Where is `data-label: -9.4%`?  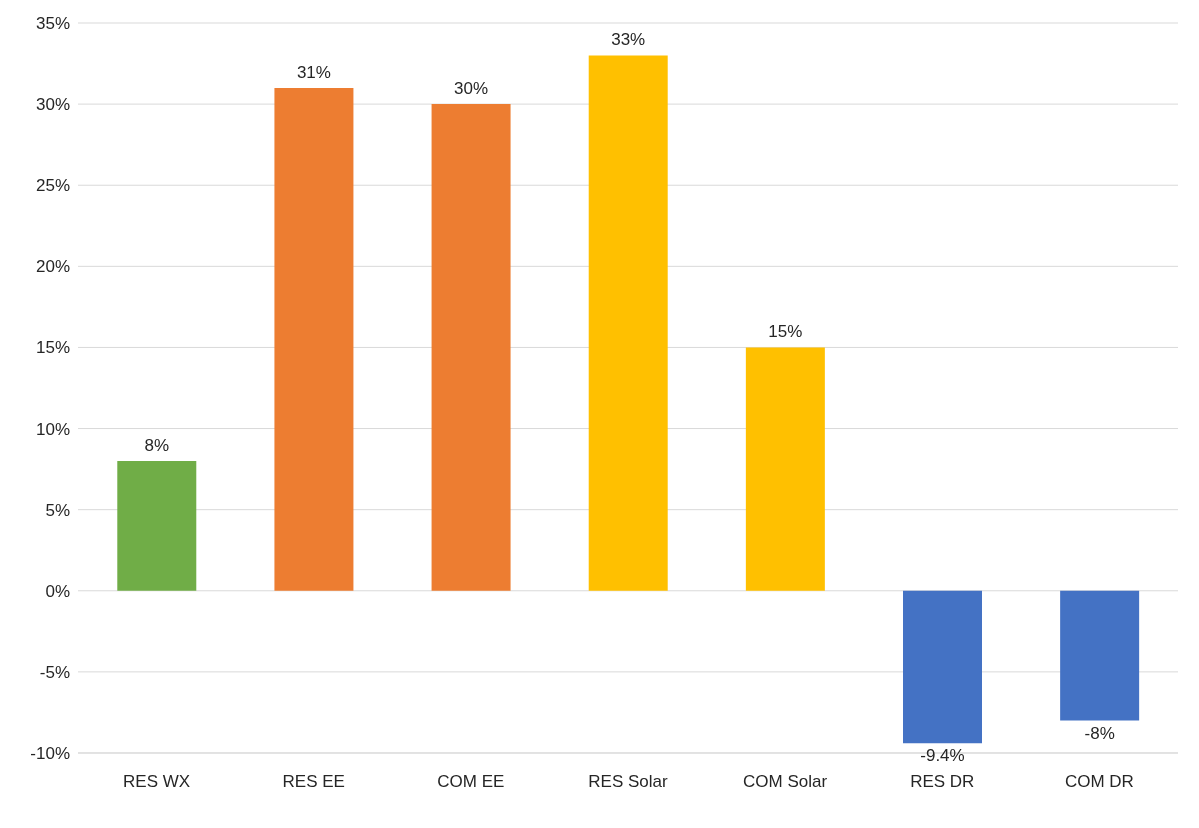 data-label: -9.4% is located at coordinates (942, 756).